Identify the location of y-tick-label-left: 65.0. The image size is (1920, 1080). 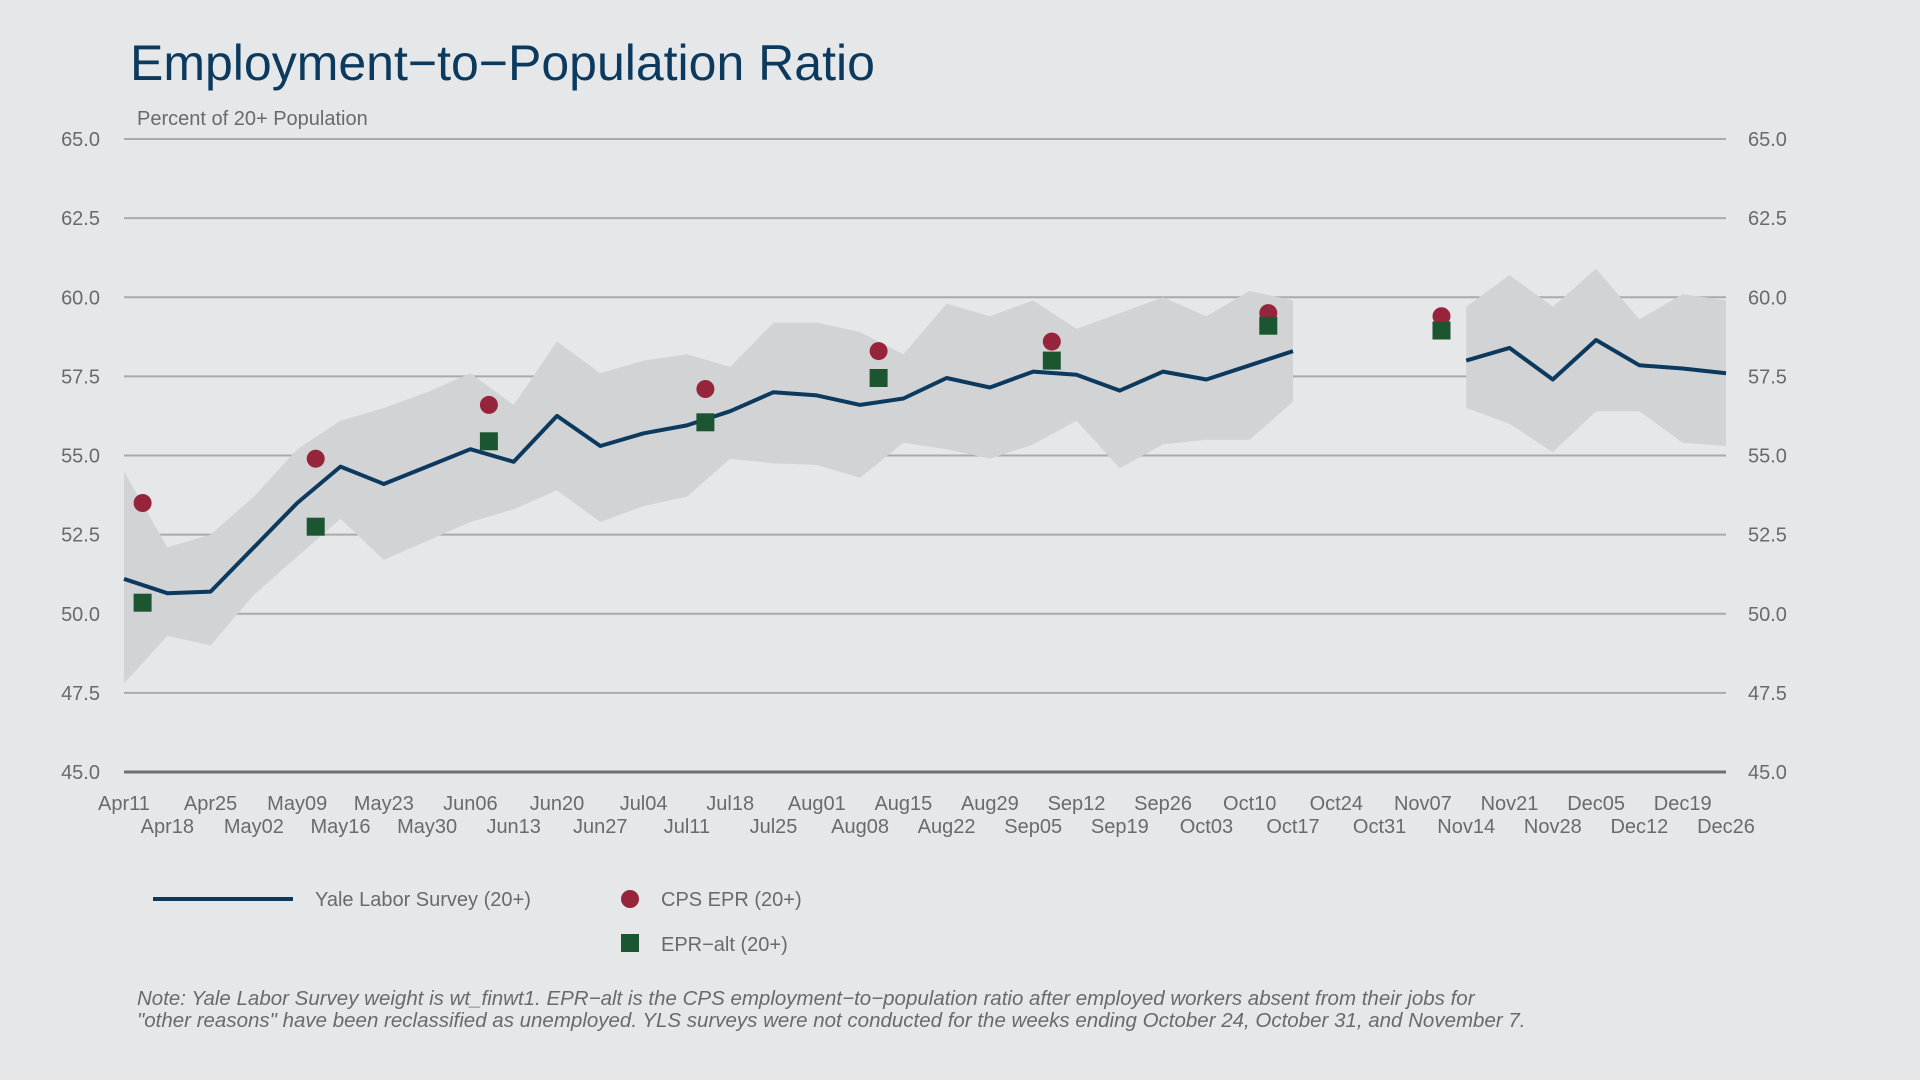
(80, 140).